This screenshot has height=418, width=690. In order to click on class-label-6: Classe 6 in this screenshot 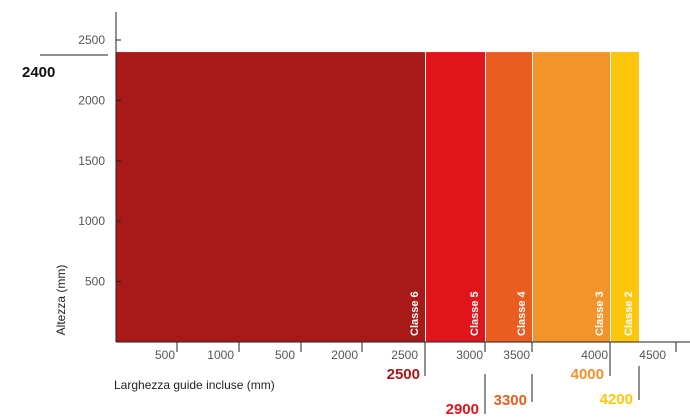, I will do `click(415, 313)`.